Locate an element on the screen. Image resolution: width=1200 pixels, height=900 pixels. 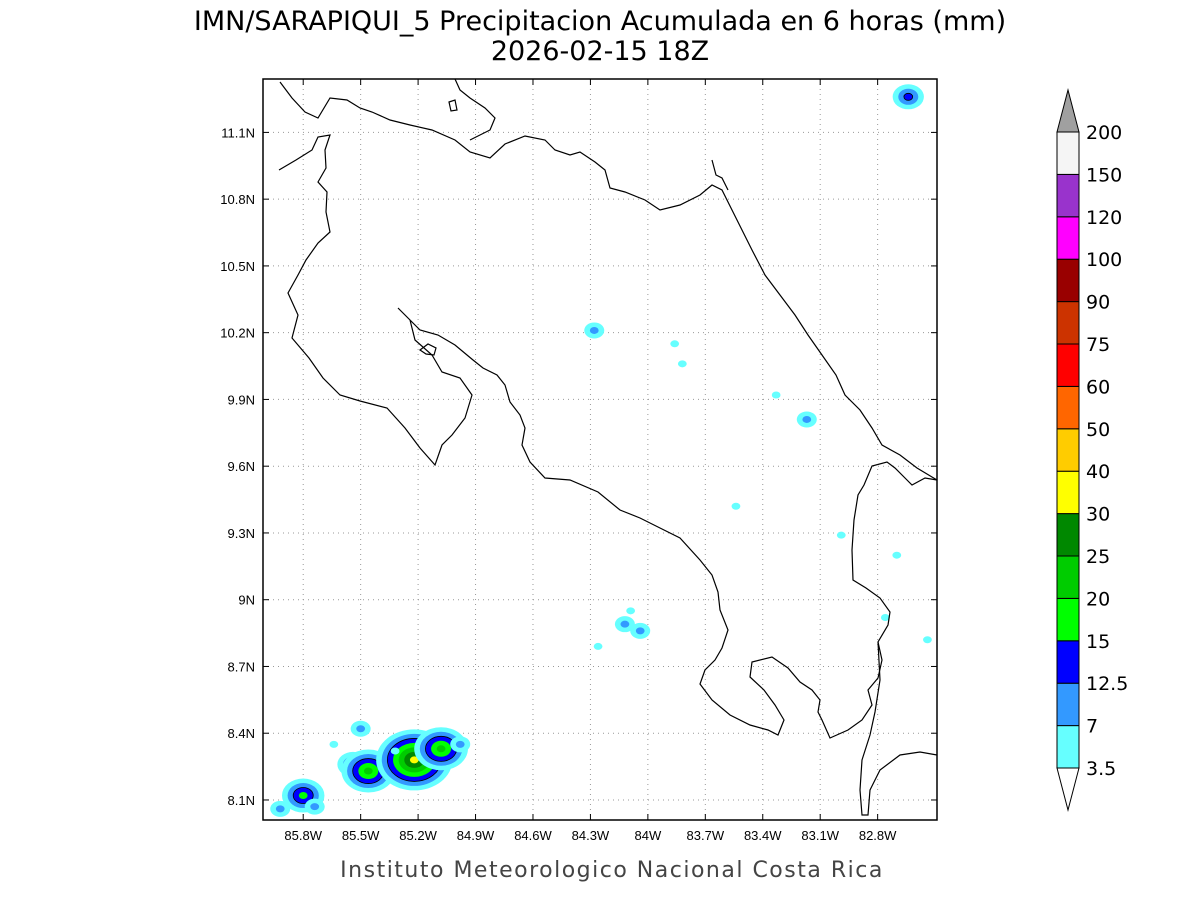
colorbar-label: 25 is located at coordinates (1098, 557).